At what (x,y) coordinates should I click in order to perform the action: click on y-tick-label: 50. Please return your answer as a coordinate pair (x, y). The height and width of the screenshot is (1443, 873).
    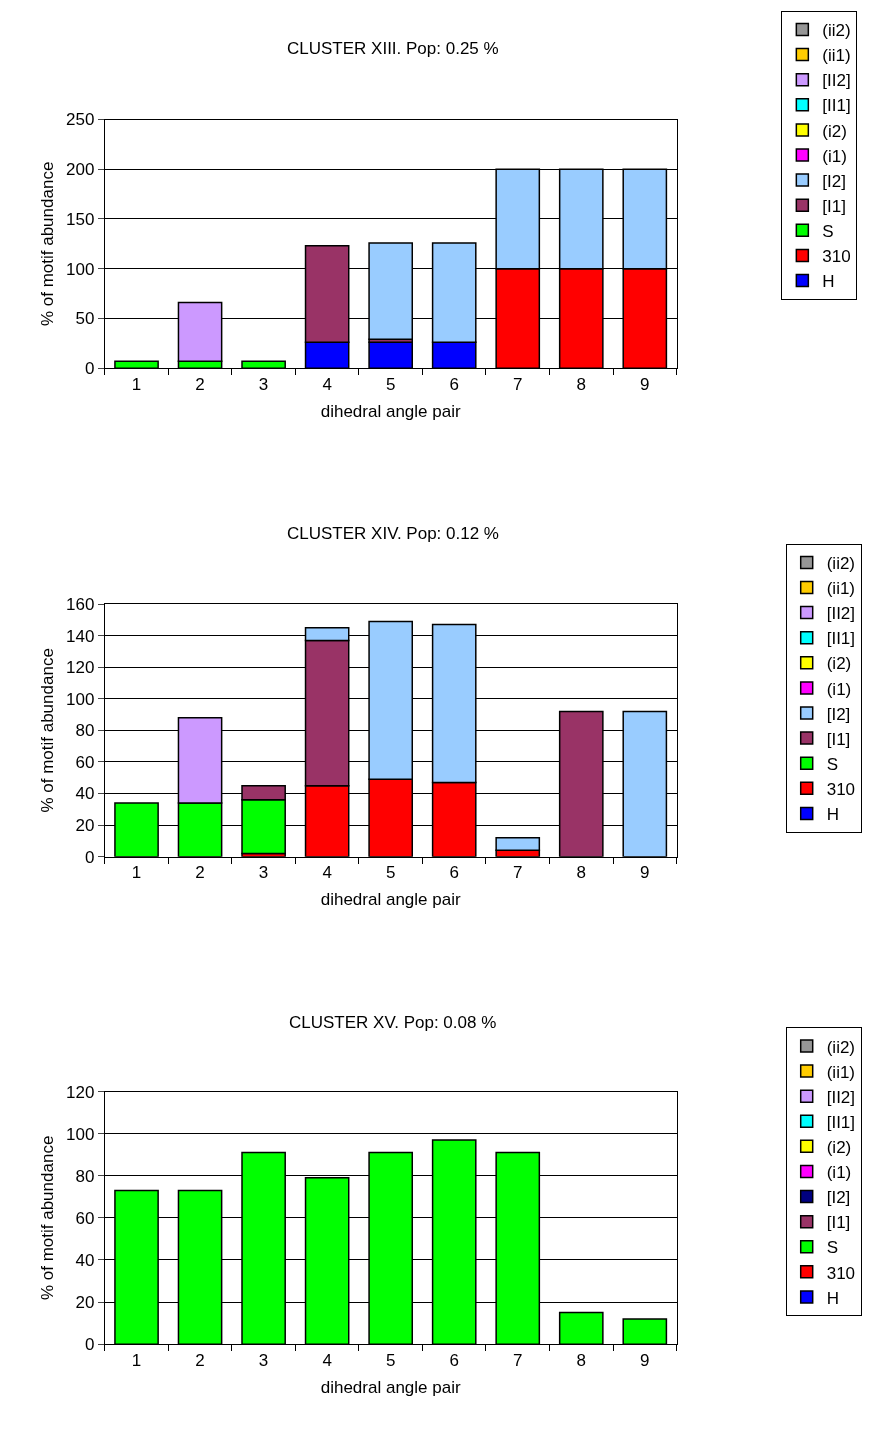
    Looking at the image, I should click on (85, 319).